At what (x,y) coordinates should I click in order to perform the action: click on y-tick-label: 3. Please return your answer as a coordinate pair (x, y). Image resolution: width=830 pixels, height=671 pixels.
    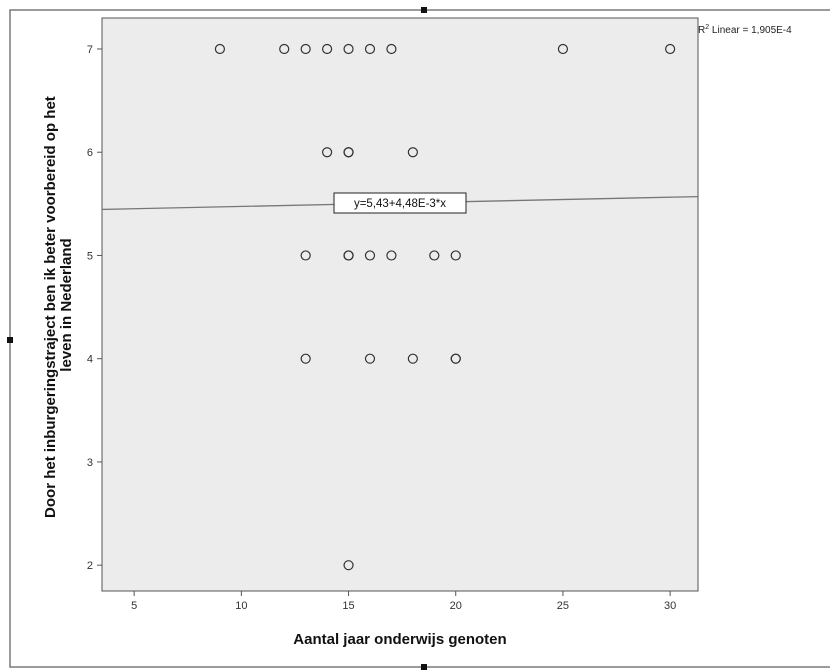
    Looking at the image, I should click on (90, 463).